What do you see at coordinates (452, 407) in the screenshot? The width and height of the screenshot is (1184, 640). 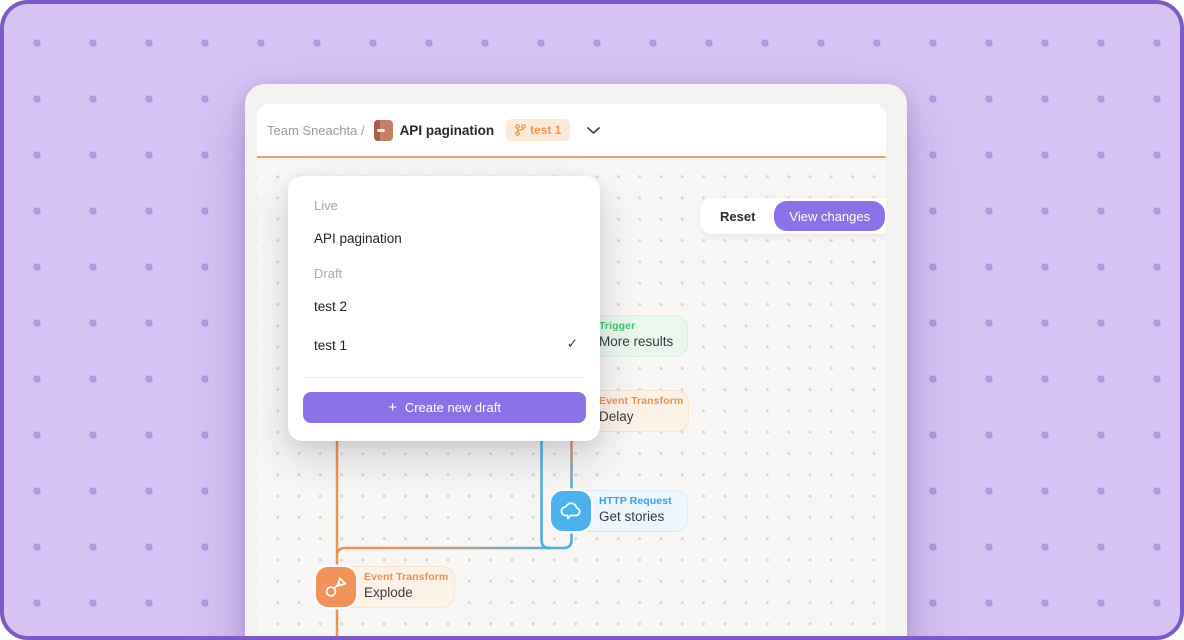 I see `create-new-draft-label: Create new draft` at bounding box center [452, 407].